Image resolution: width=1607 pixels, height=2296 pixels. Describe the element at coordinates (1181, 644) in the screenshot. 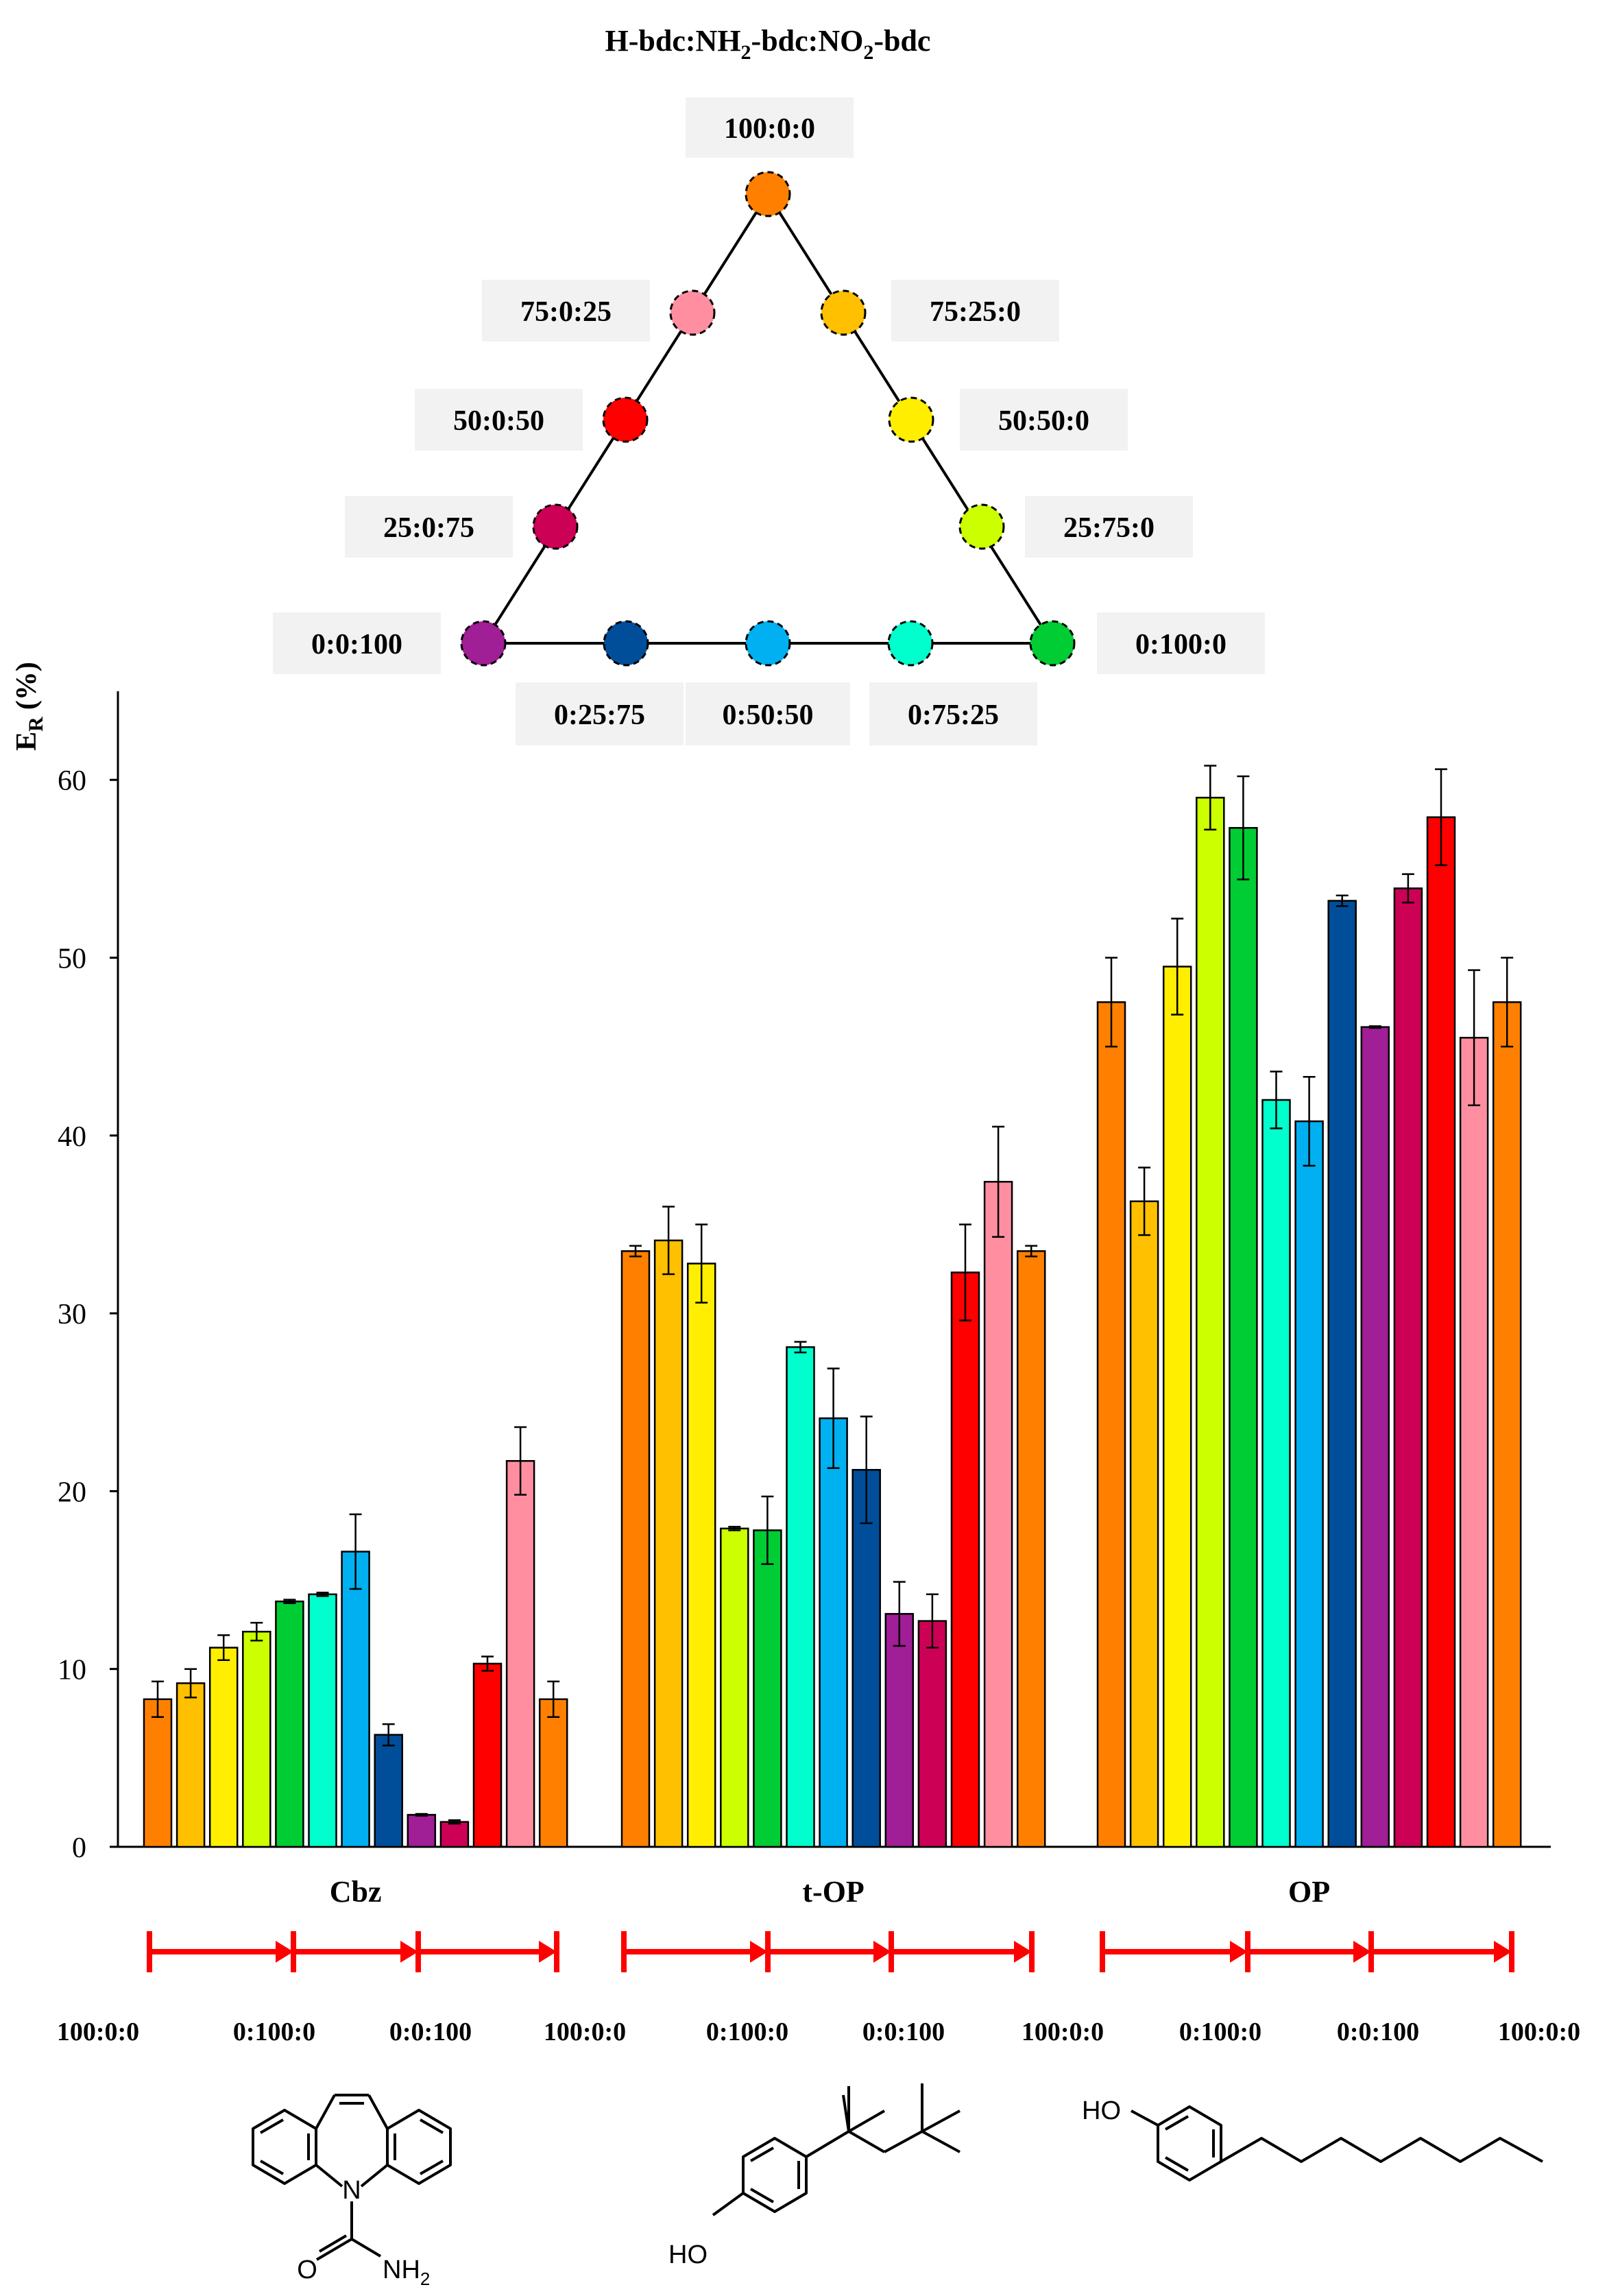

I see `triangle-node-label: 0:100:0` at that location.